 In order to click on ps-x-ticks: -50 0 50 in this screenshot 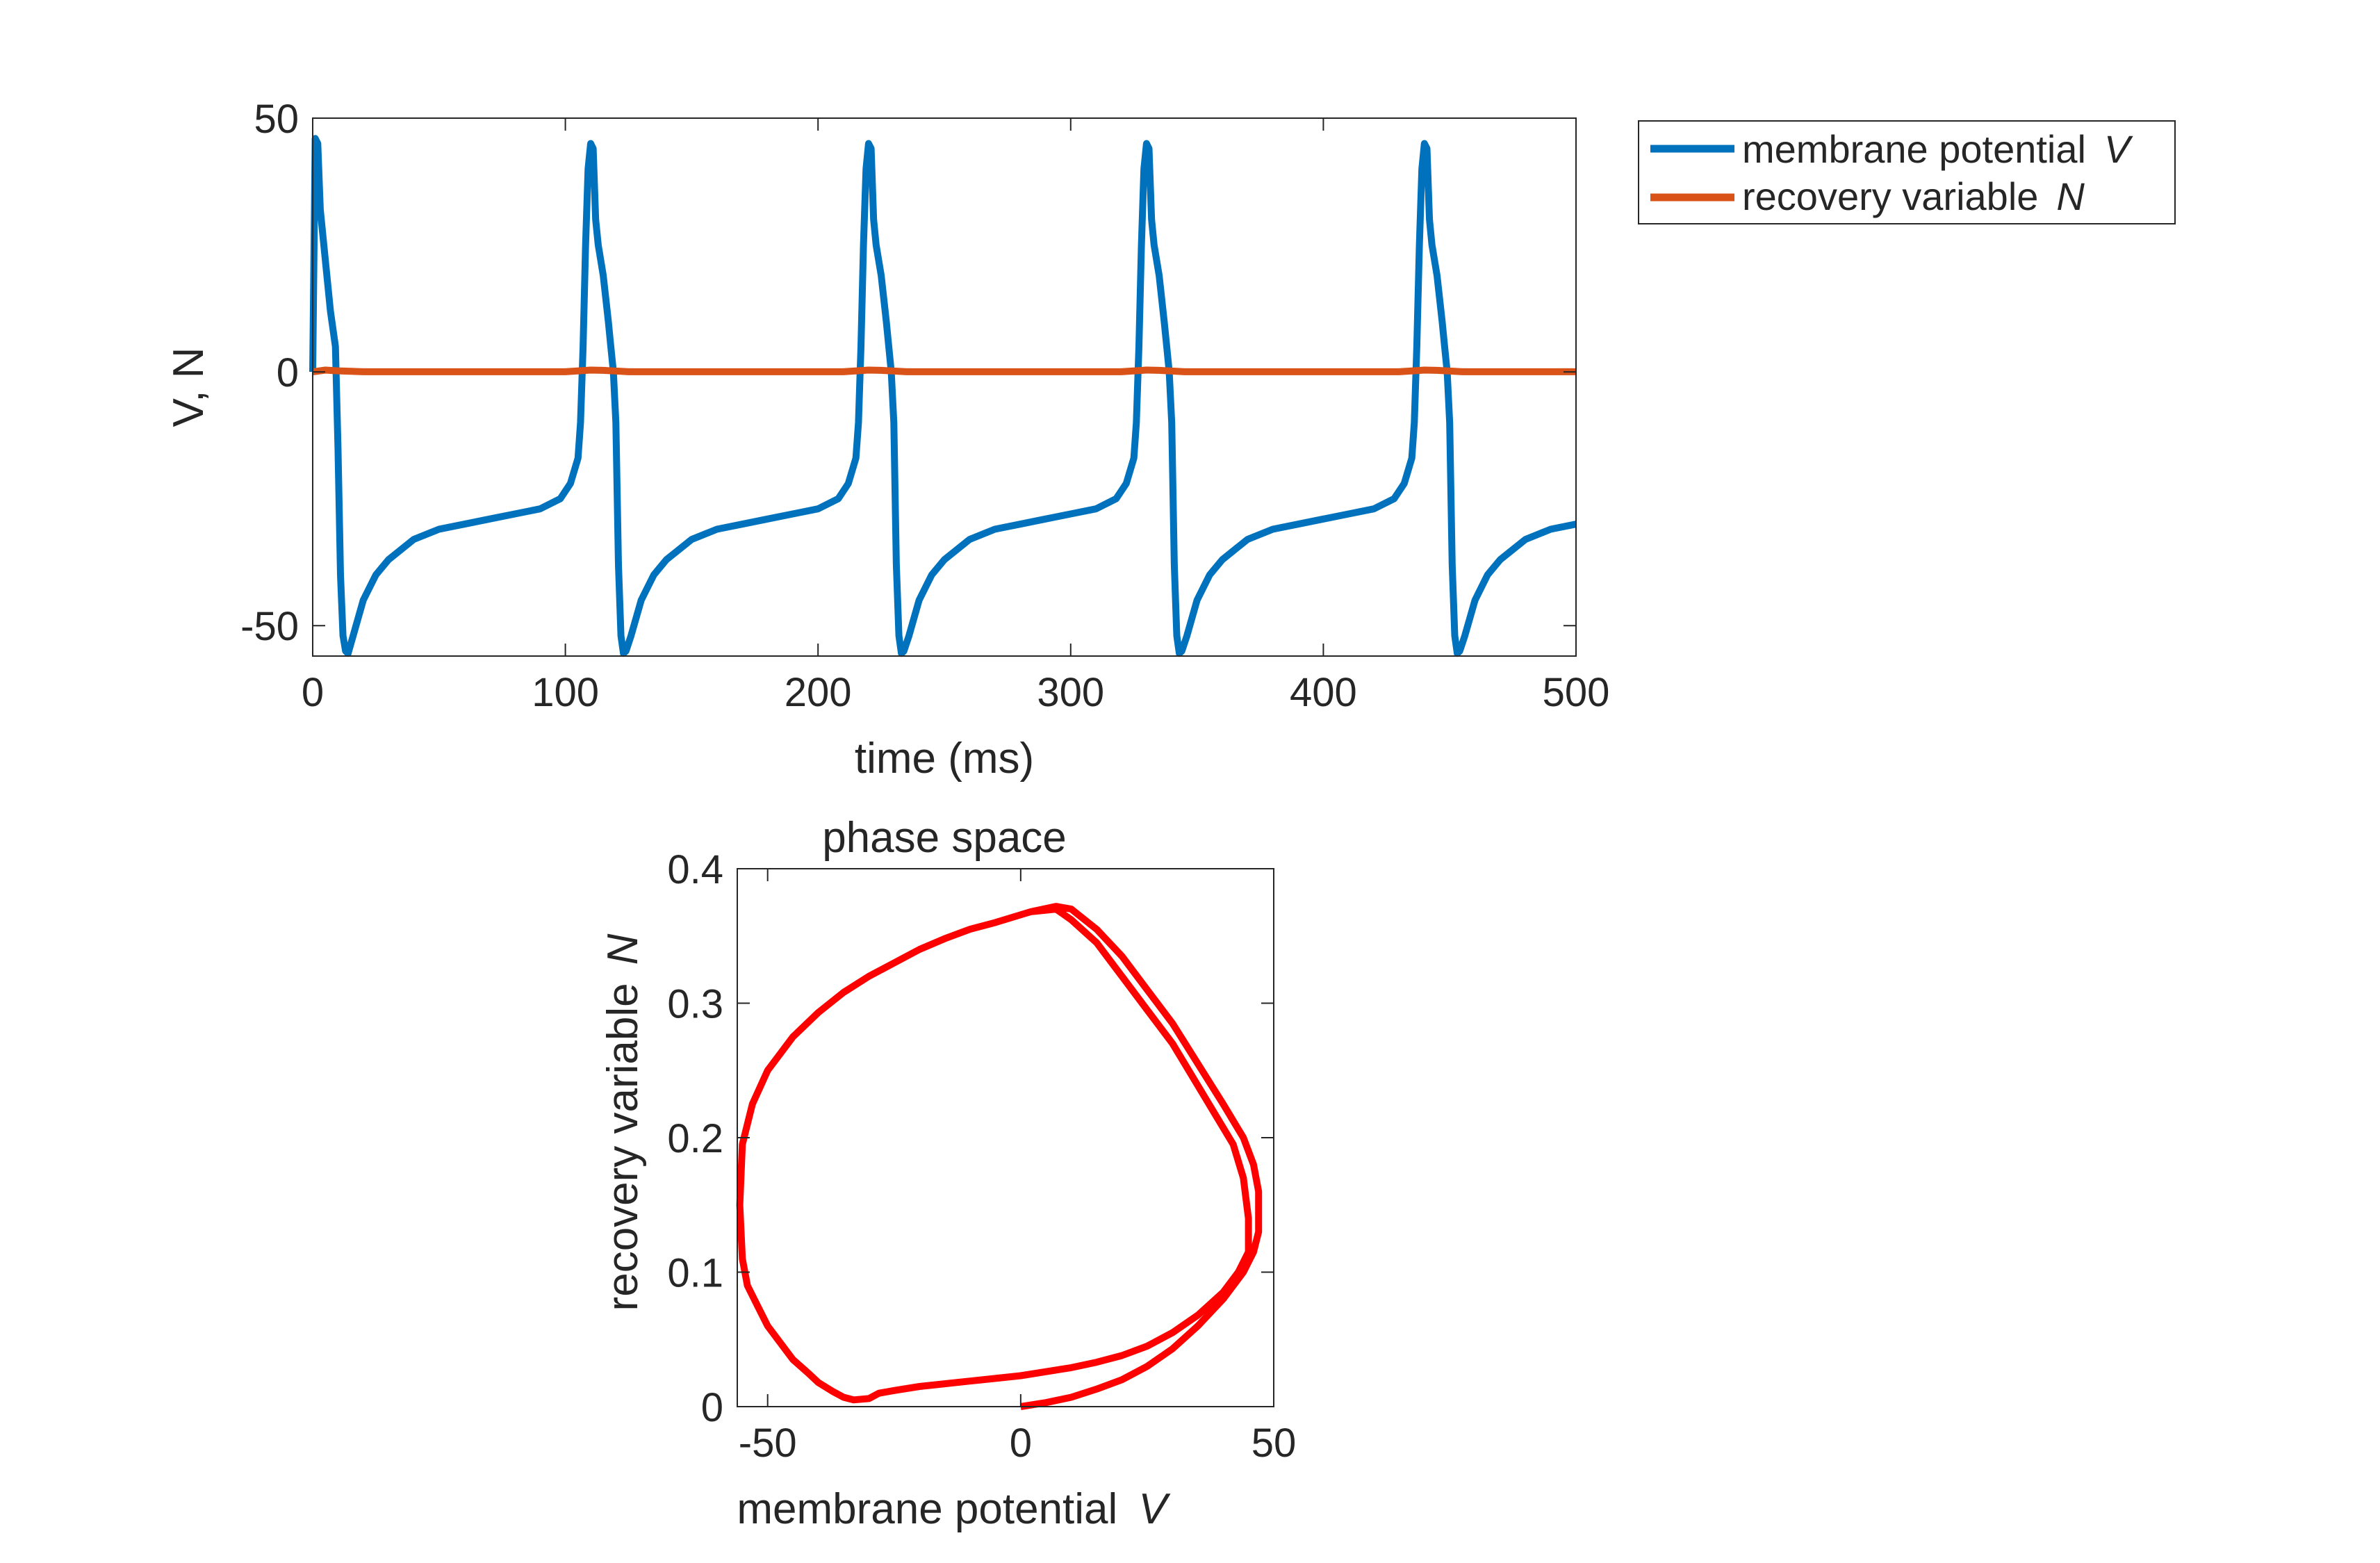, I will do `click(1017, 1167)`.